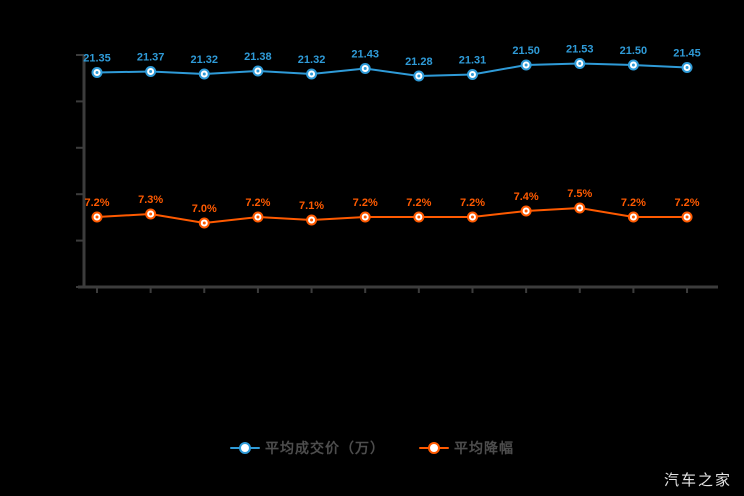 The width and height of the screenshot is (744, 496). I want to click on data-label: 7.1%, so click(311, 206).